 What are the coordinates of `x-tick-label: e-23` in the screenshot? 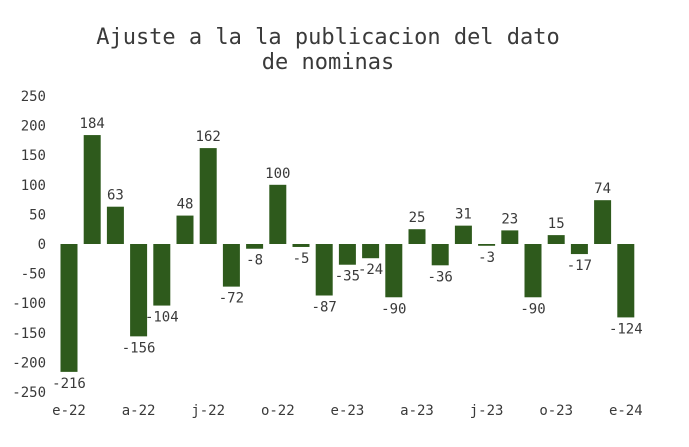 It's located at (348, 411).